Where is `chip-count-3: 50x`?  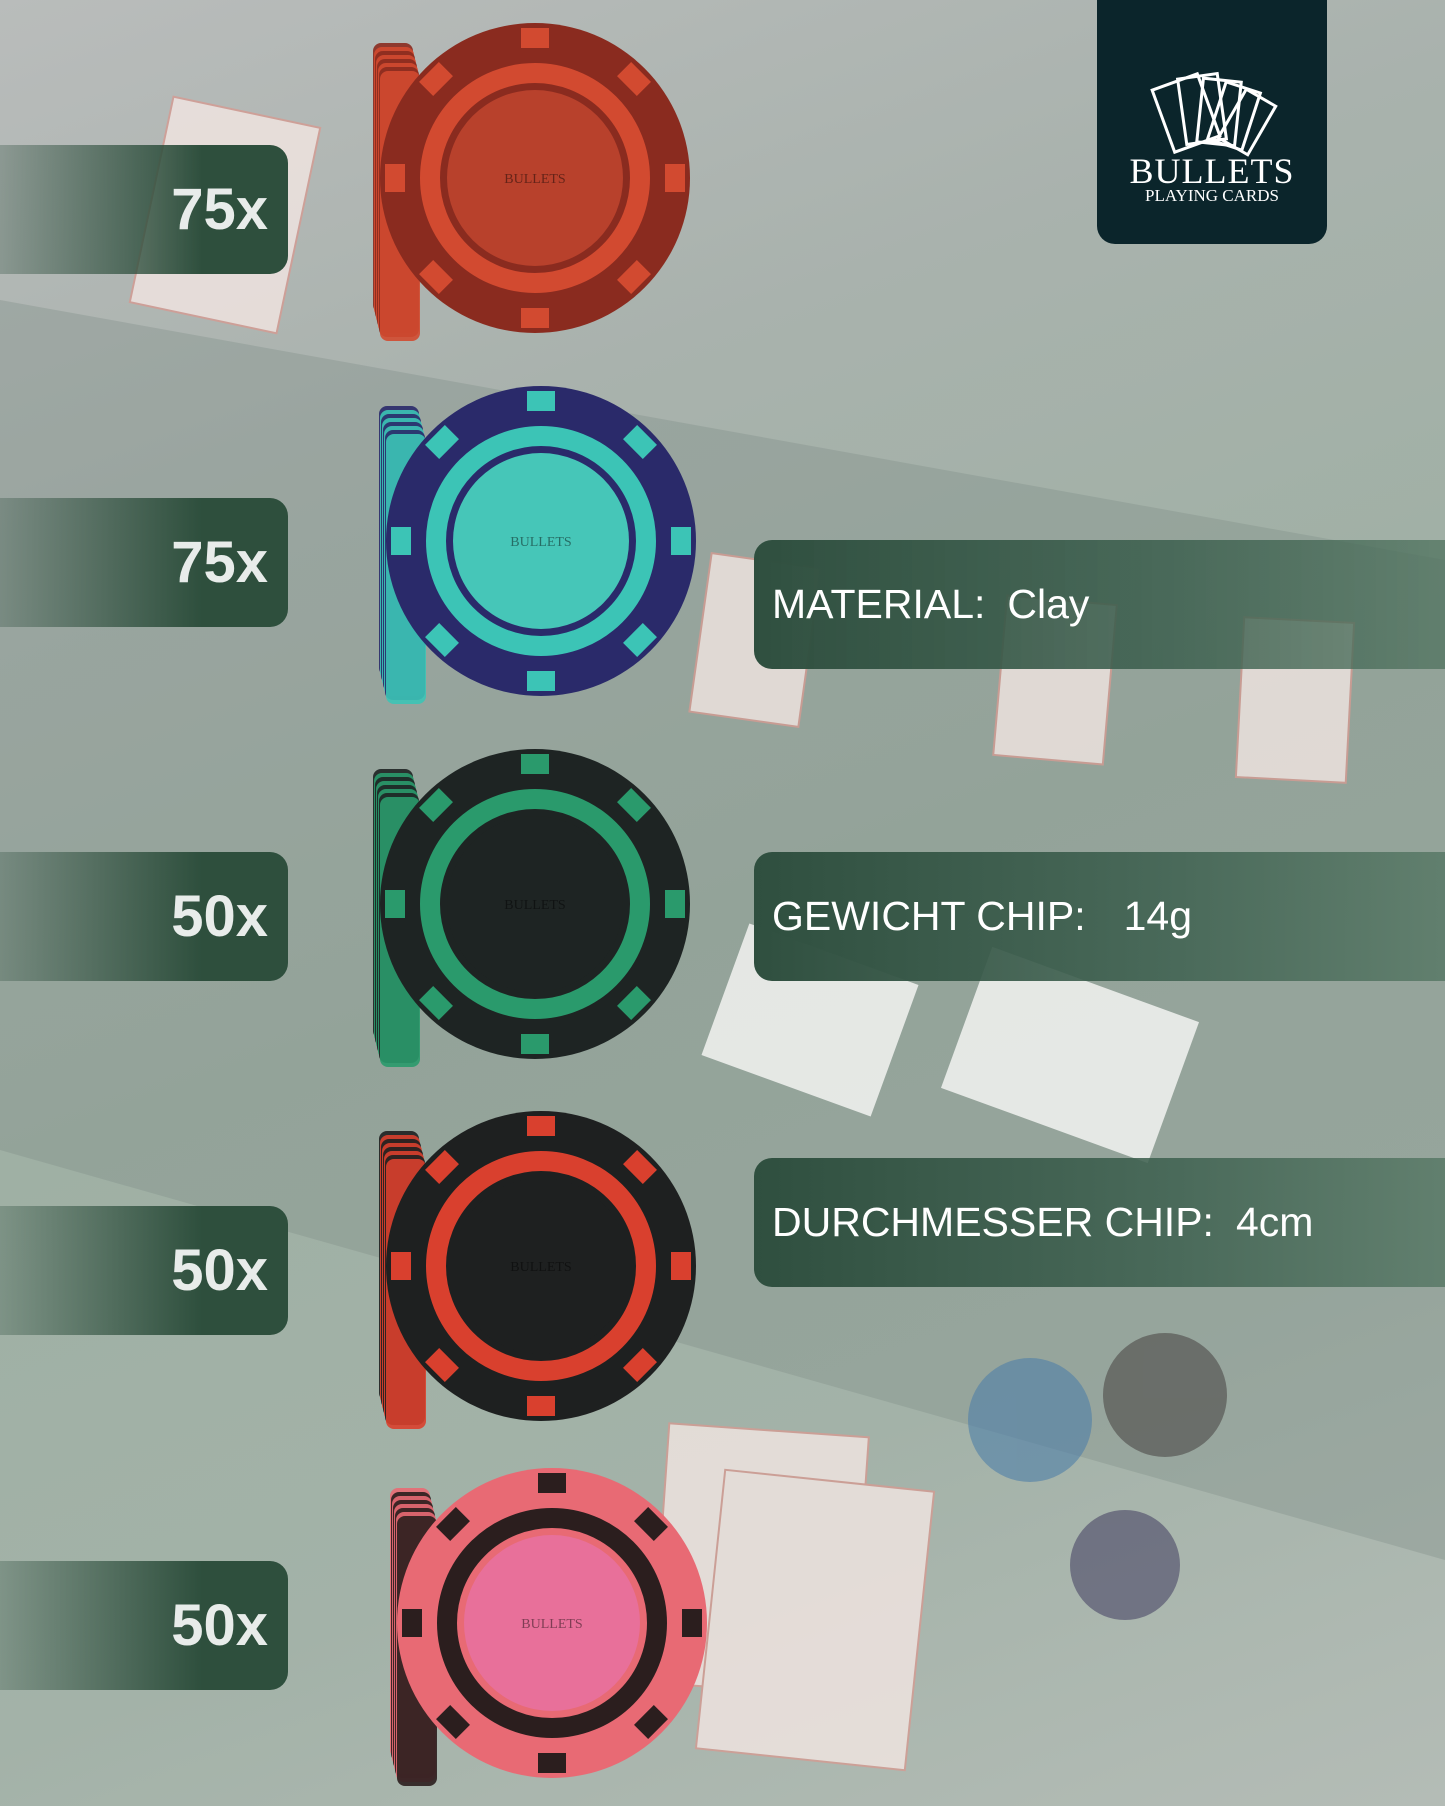 chip-count-3: 50x is located at coordinates (144, 916).